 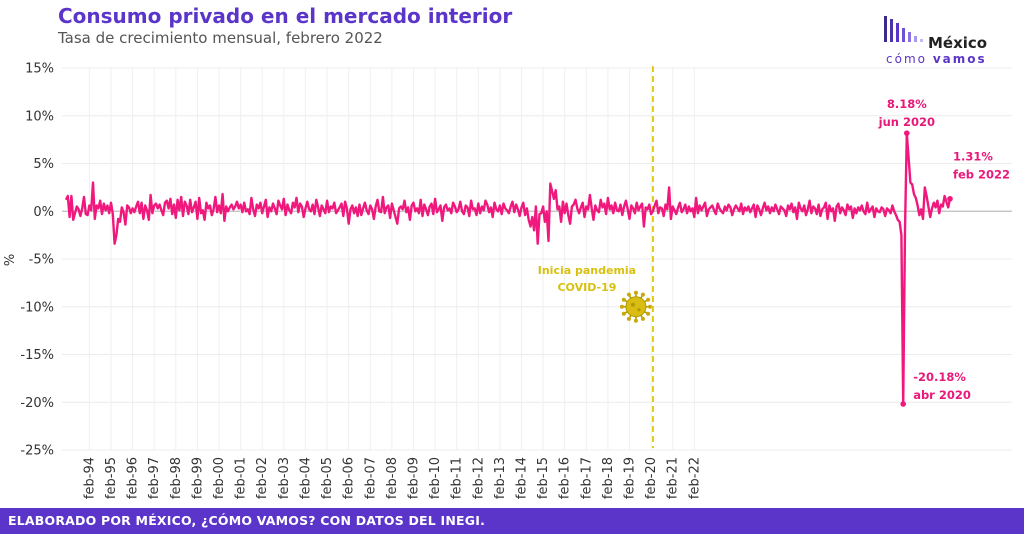 What do you see at coordinates (586, 478) in the screenshot?
I see `x-tick-label: feb-17` at bounding box center [586, 478].